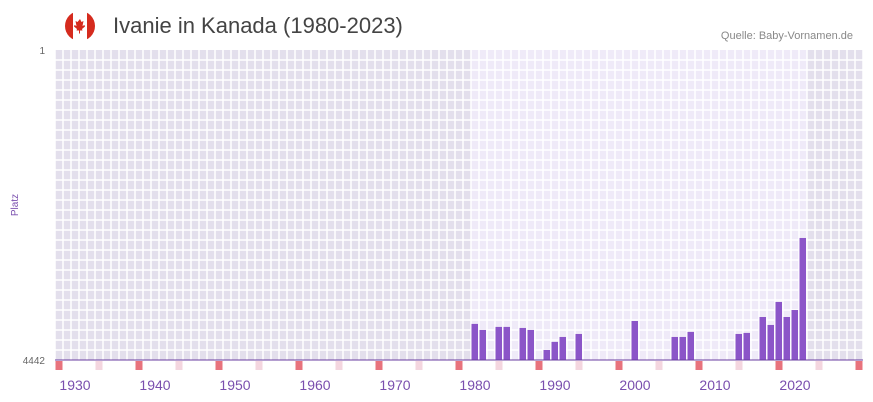 This screenshot has width=873, height=402. Describe the element at coordinates (714, 385) in the screenshot. I see `x-tick-2010: 2010` at that location.